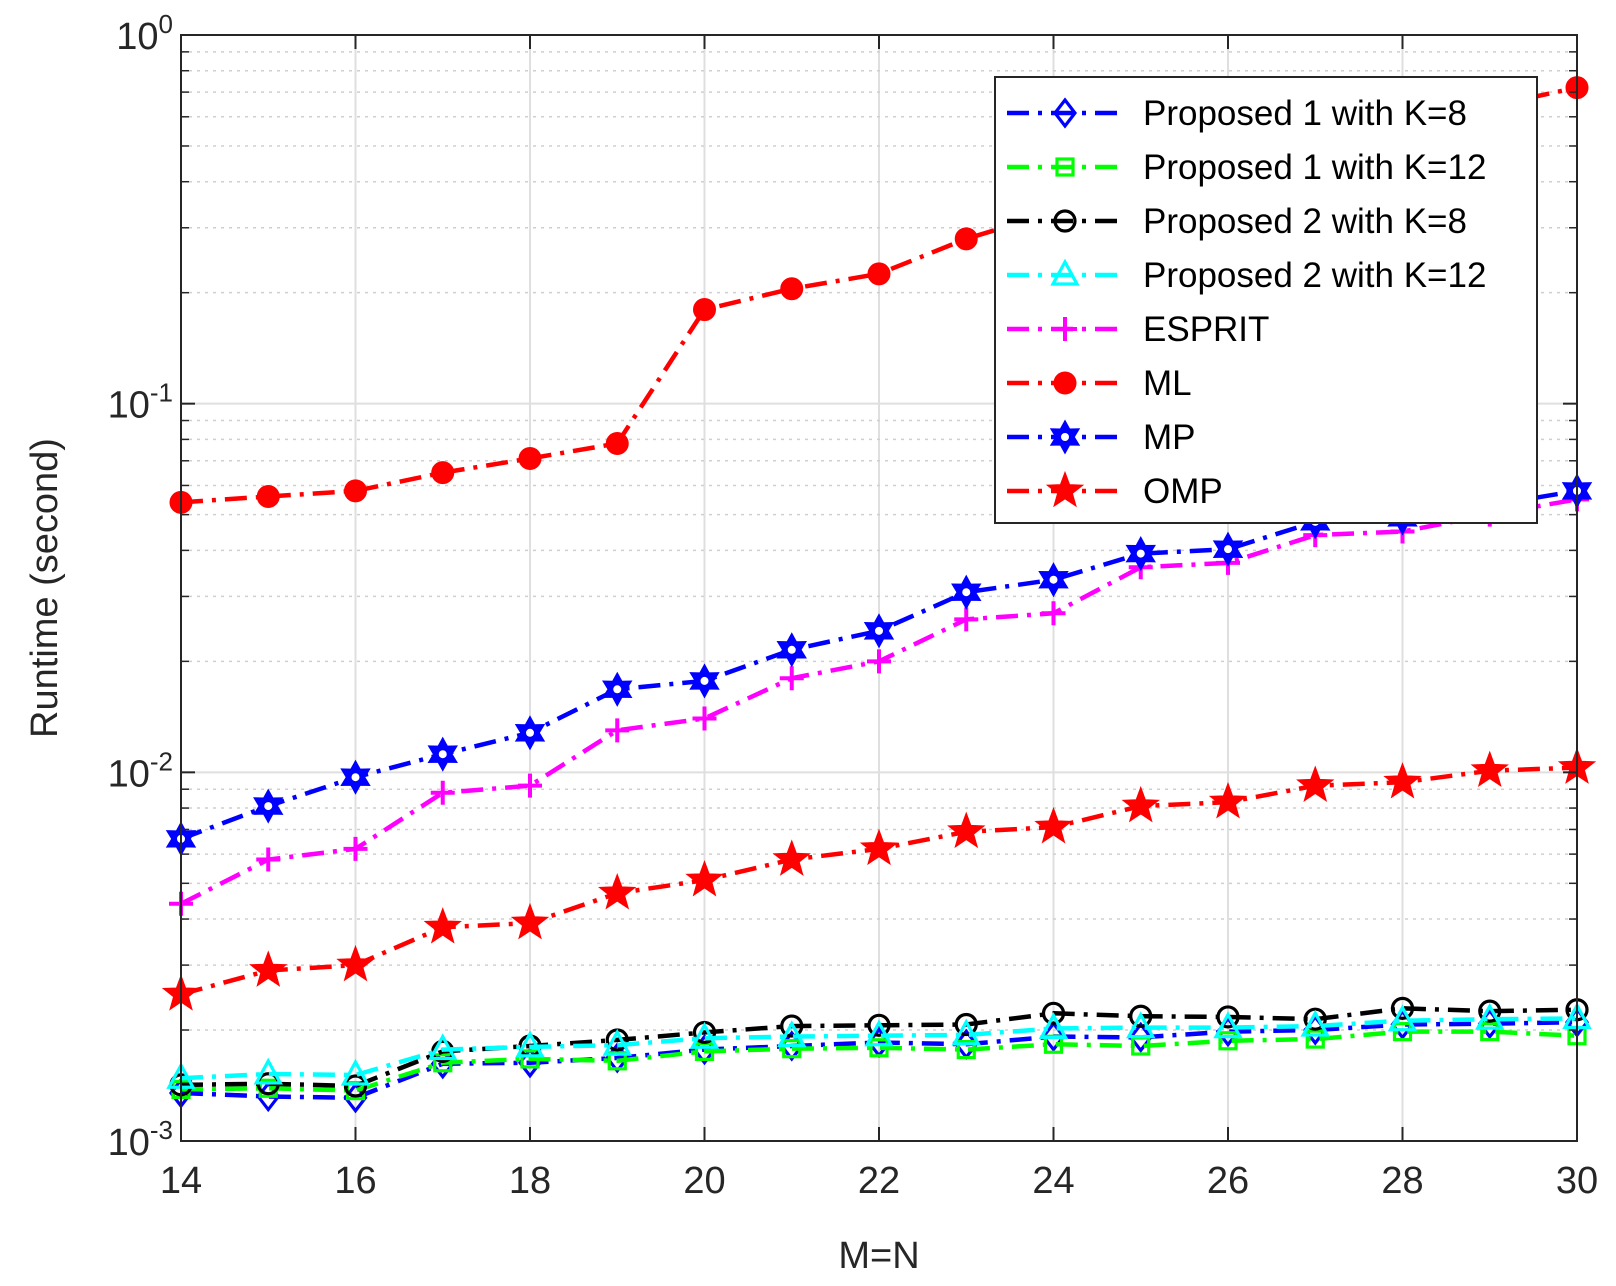 The width and height of the screenshot is (1616, 1286). I want to click on y-tick-labels: 10⁻³ 10⁻² 10⁻¹ 10⁰, so click(140, 586).